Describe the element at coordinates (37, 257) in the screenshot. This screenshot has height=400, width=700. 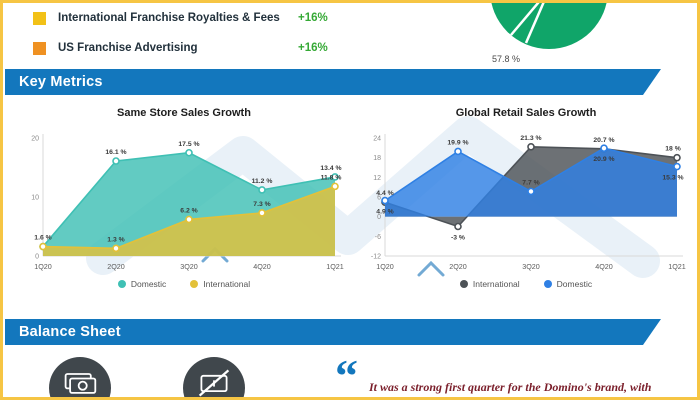
I see `svg-text: 0` at that location.